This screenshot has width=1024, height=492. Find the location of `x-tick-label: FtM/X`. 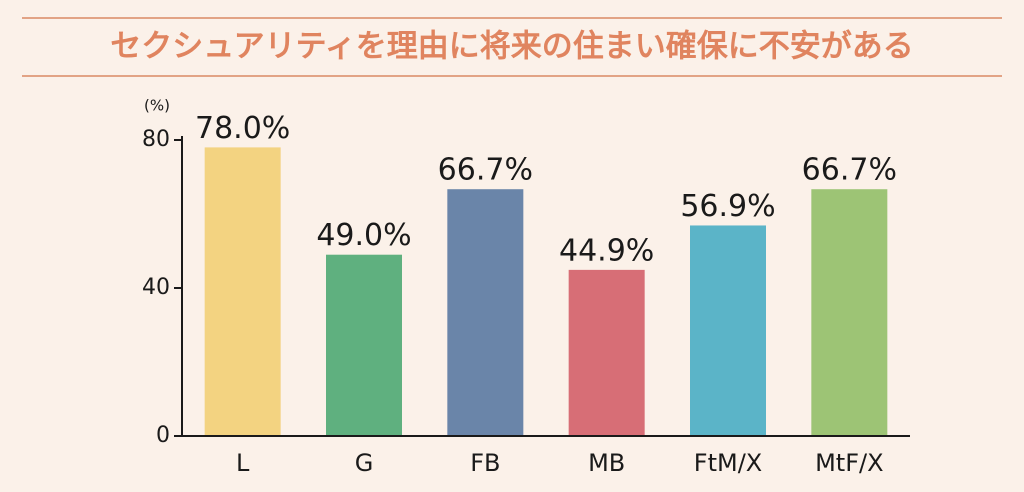

x-tick-label: FtM/X is located at coordinates (728, 463).